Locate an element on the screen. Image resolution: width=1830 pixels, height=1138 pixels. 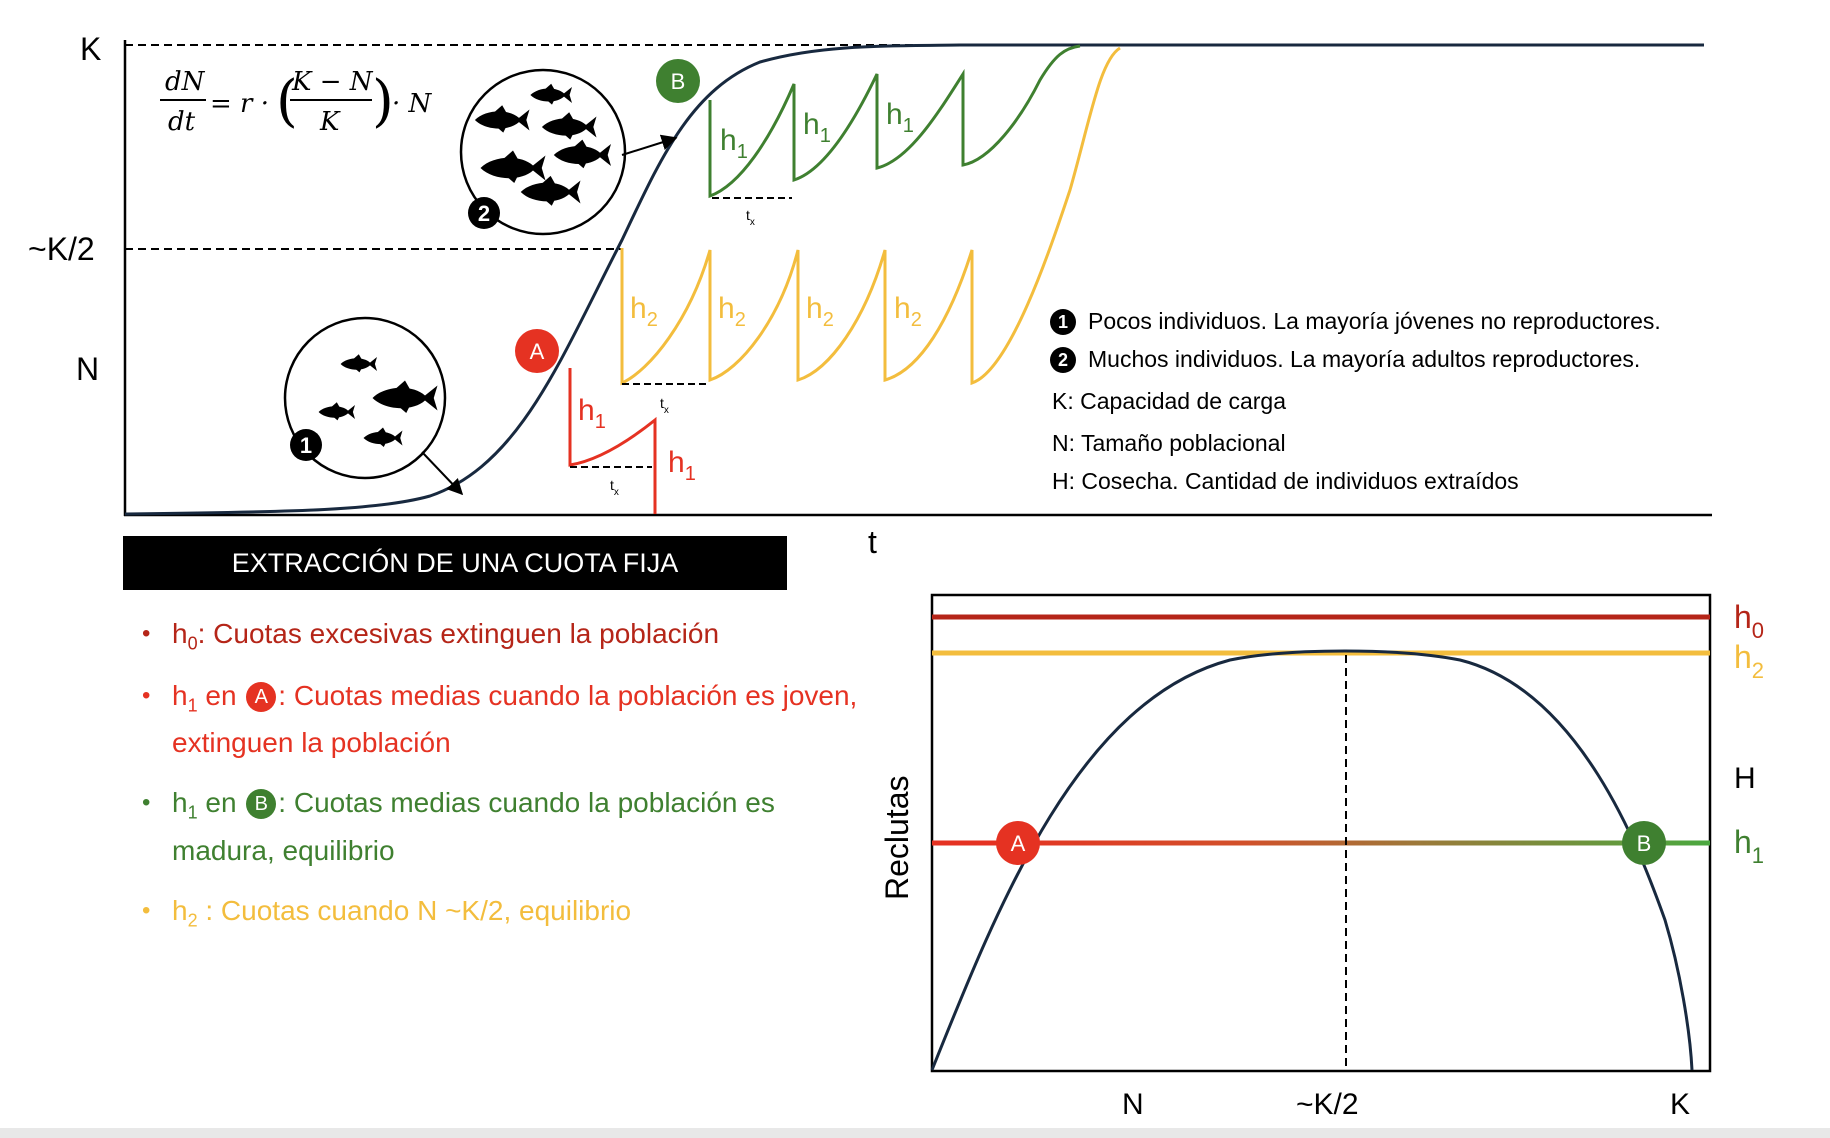
point-a-badge: A is located at coordinates (537, 351).